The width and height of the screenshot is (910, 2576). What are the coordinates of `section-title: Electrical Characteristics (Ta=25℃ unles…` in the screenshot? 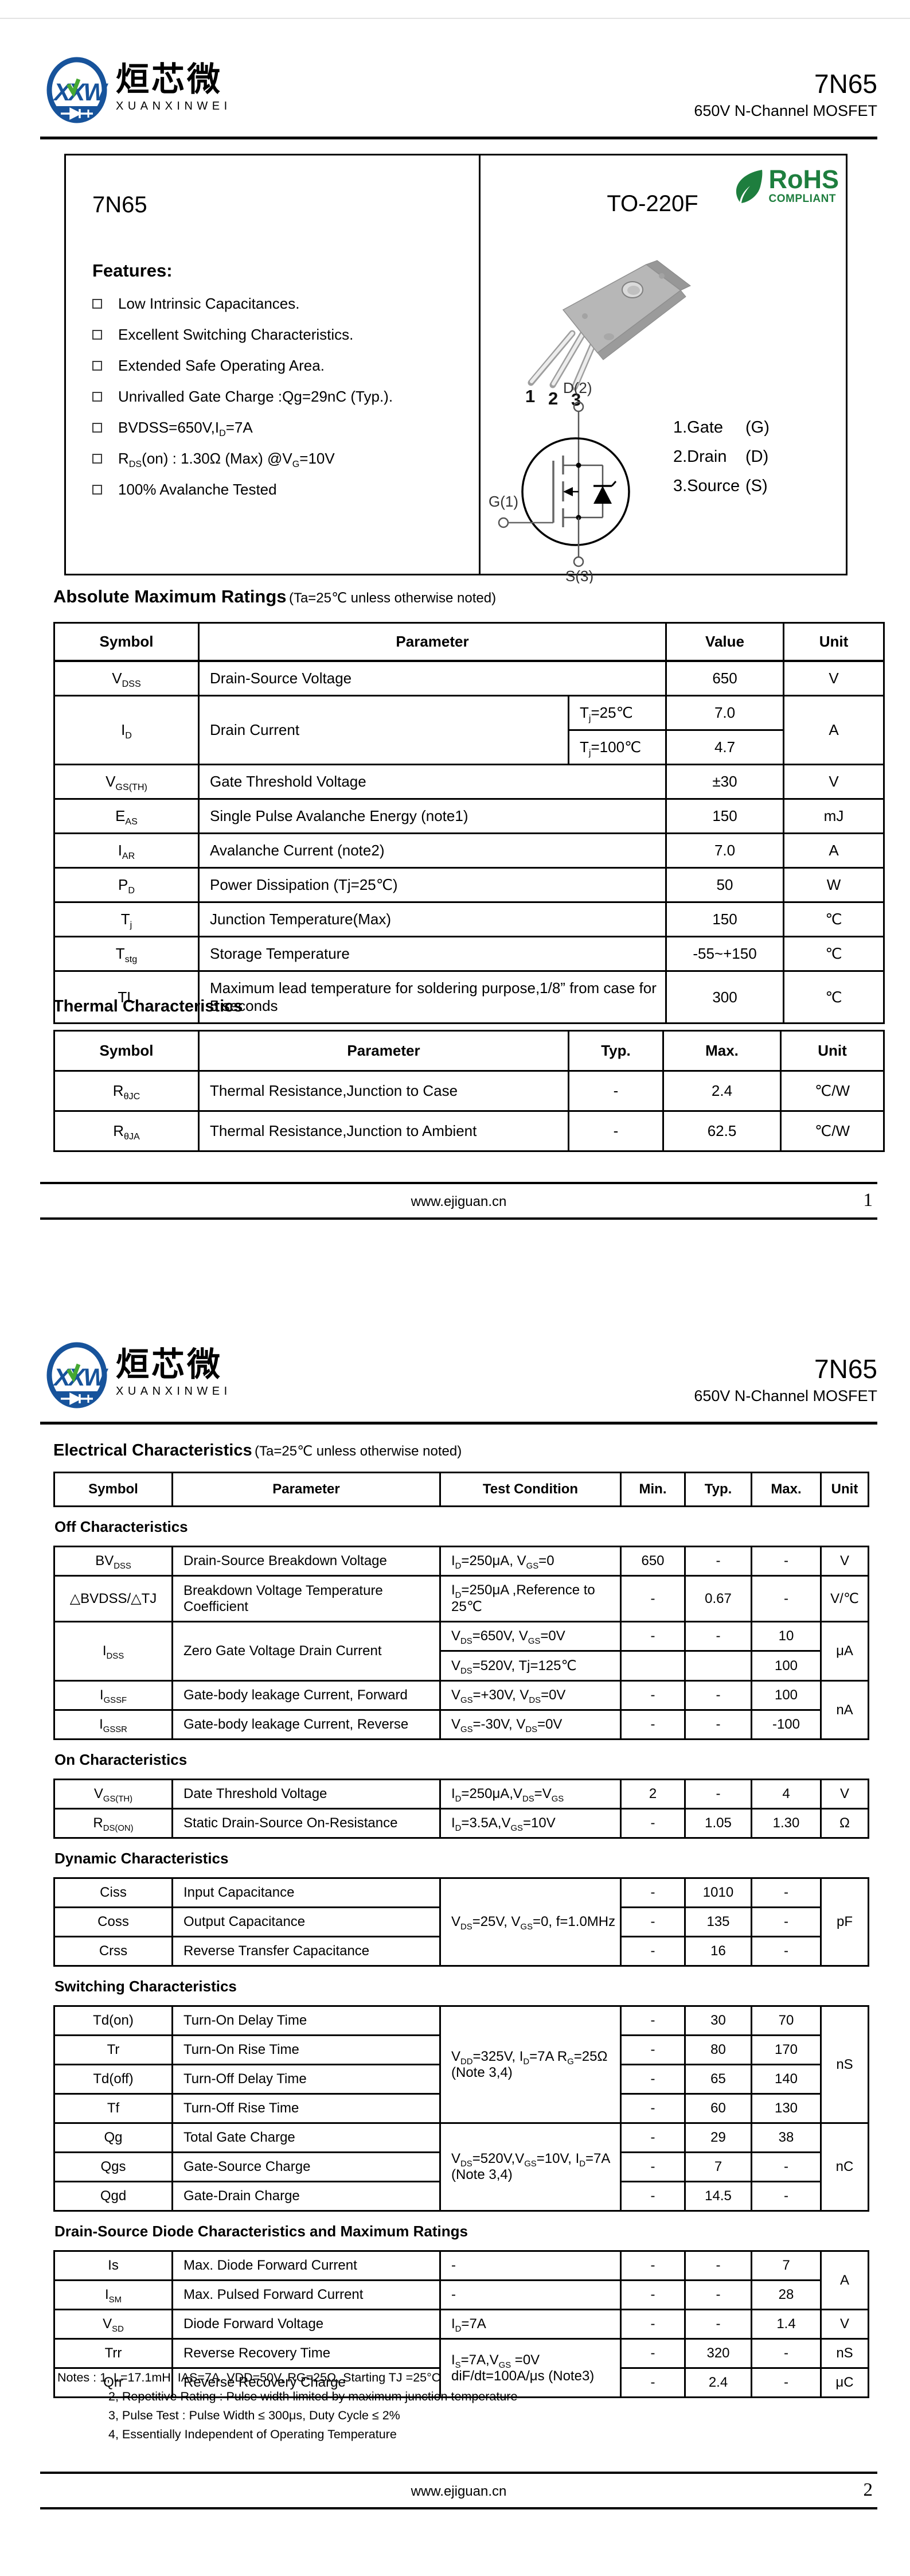 It's located at (257, 1450).